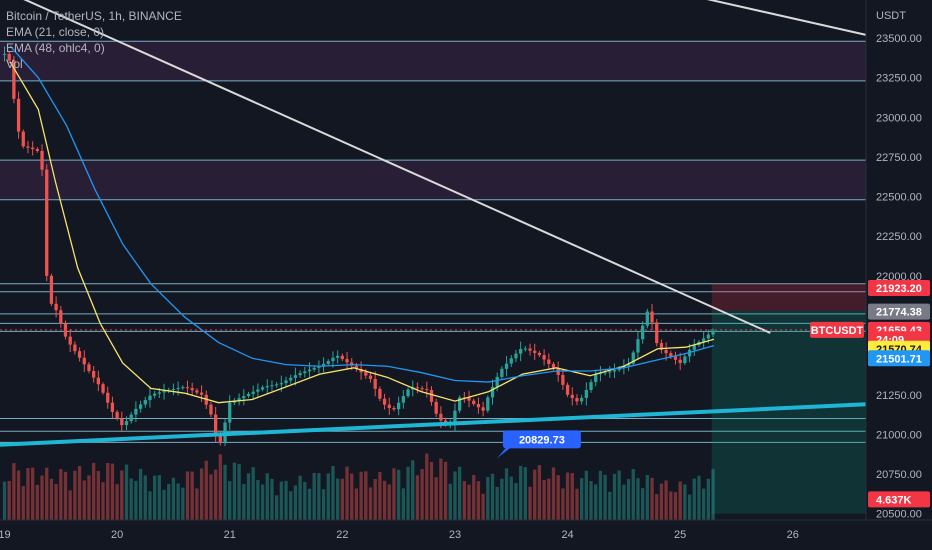  What do you see at coordinates (117, 535) in the screenshot?
I see `time-tick-label: 20` at bounding box center [117, 535].